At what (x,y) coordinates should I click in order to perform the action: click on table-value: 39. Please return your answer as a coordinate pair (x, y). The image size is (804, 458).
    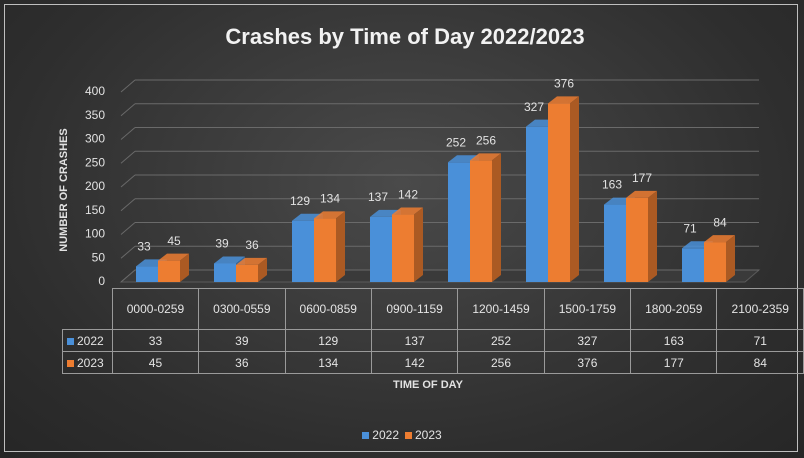
    Looking at the image, I should click on (242, 340).